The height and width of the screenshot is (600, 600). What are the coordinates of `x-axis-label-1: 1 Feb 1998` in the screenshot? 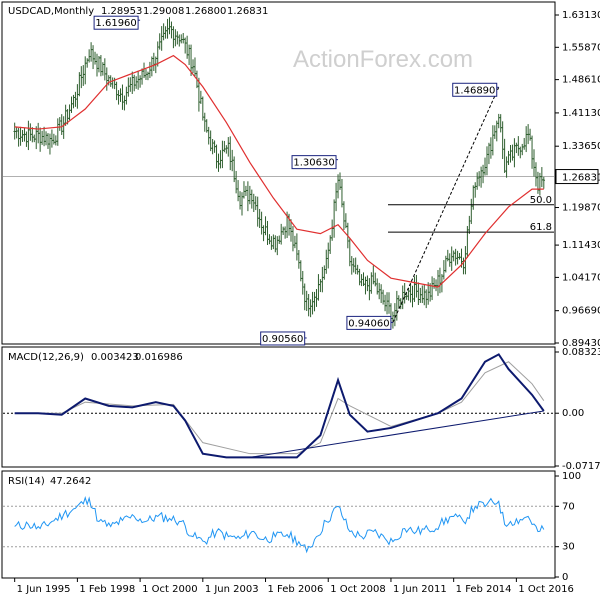 It's located at (107, 589).